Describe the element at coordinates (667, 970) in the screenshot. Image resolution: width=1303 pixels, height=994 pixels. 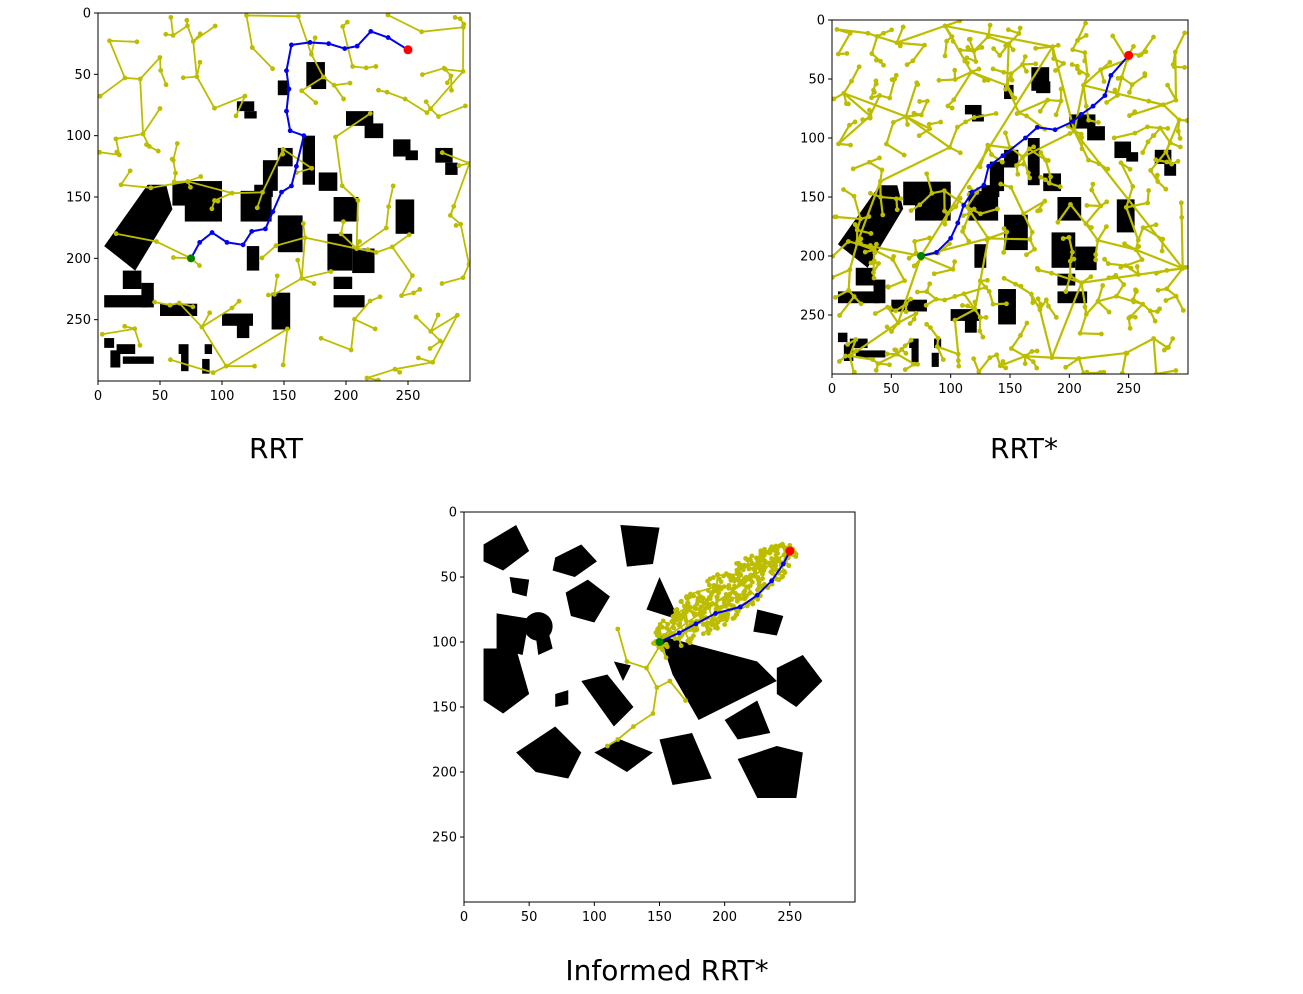
I see `informed-rrt-star-caption: Informed RRT*` at that location.